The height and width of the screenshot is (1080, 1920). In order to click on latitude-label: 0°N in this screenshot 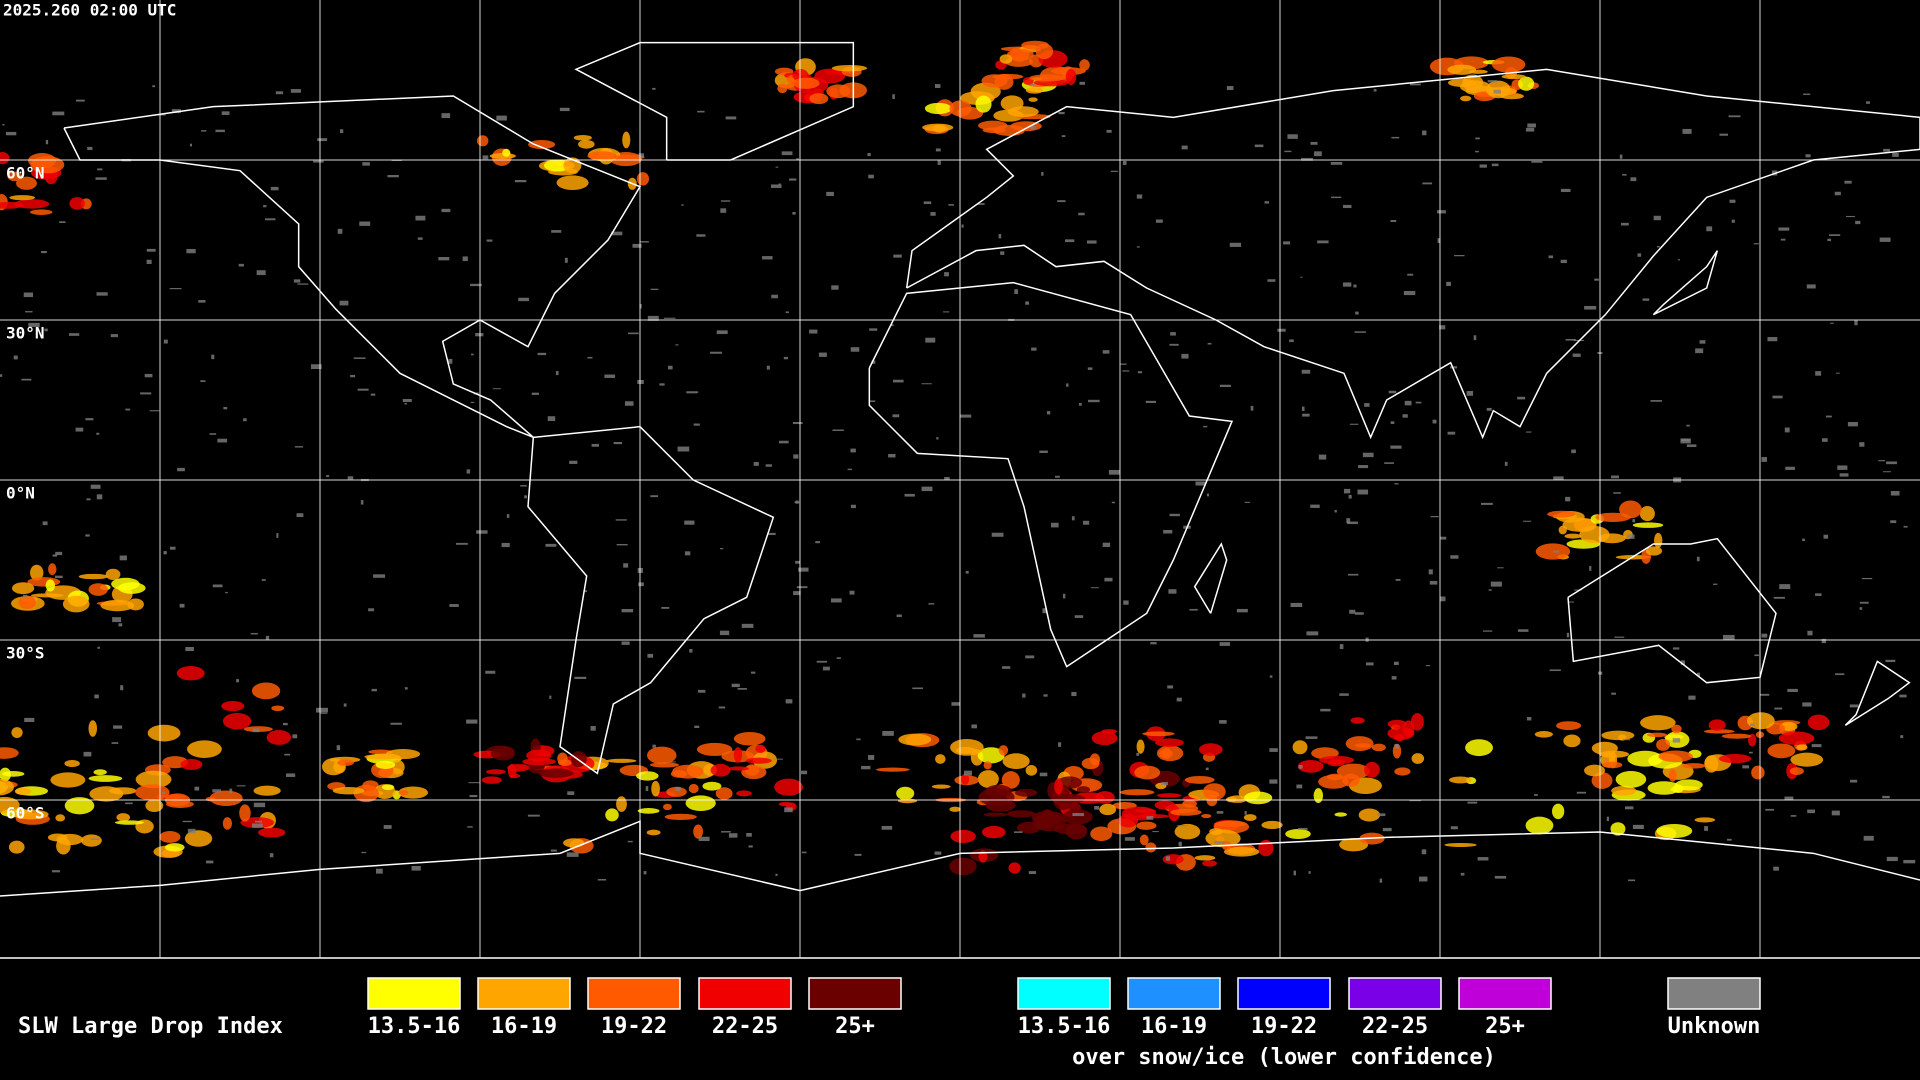, I will do `click(20, 493)`.